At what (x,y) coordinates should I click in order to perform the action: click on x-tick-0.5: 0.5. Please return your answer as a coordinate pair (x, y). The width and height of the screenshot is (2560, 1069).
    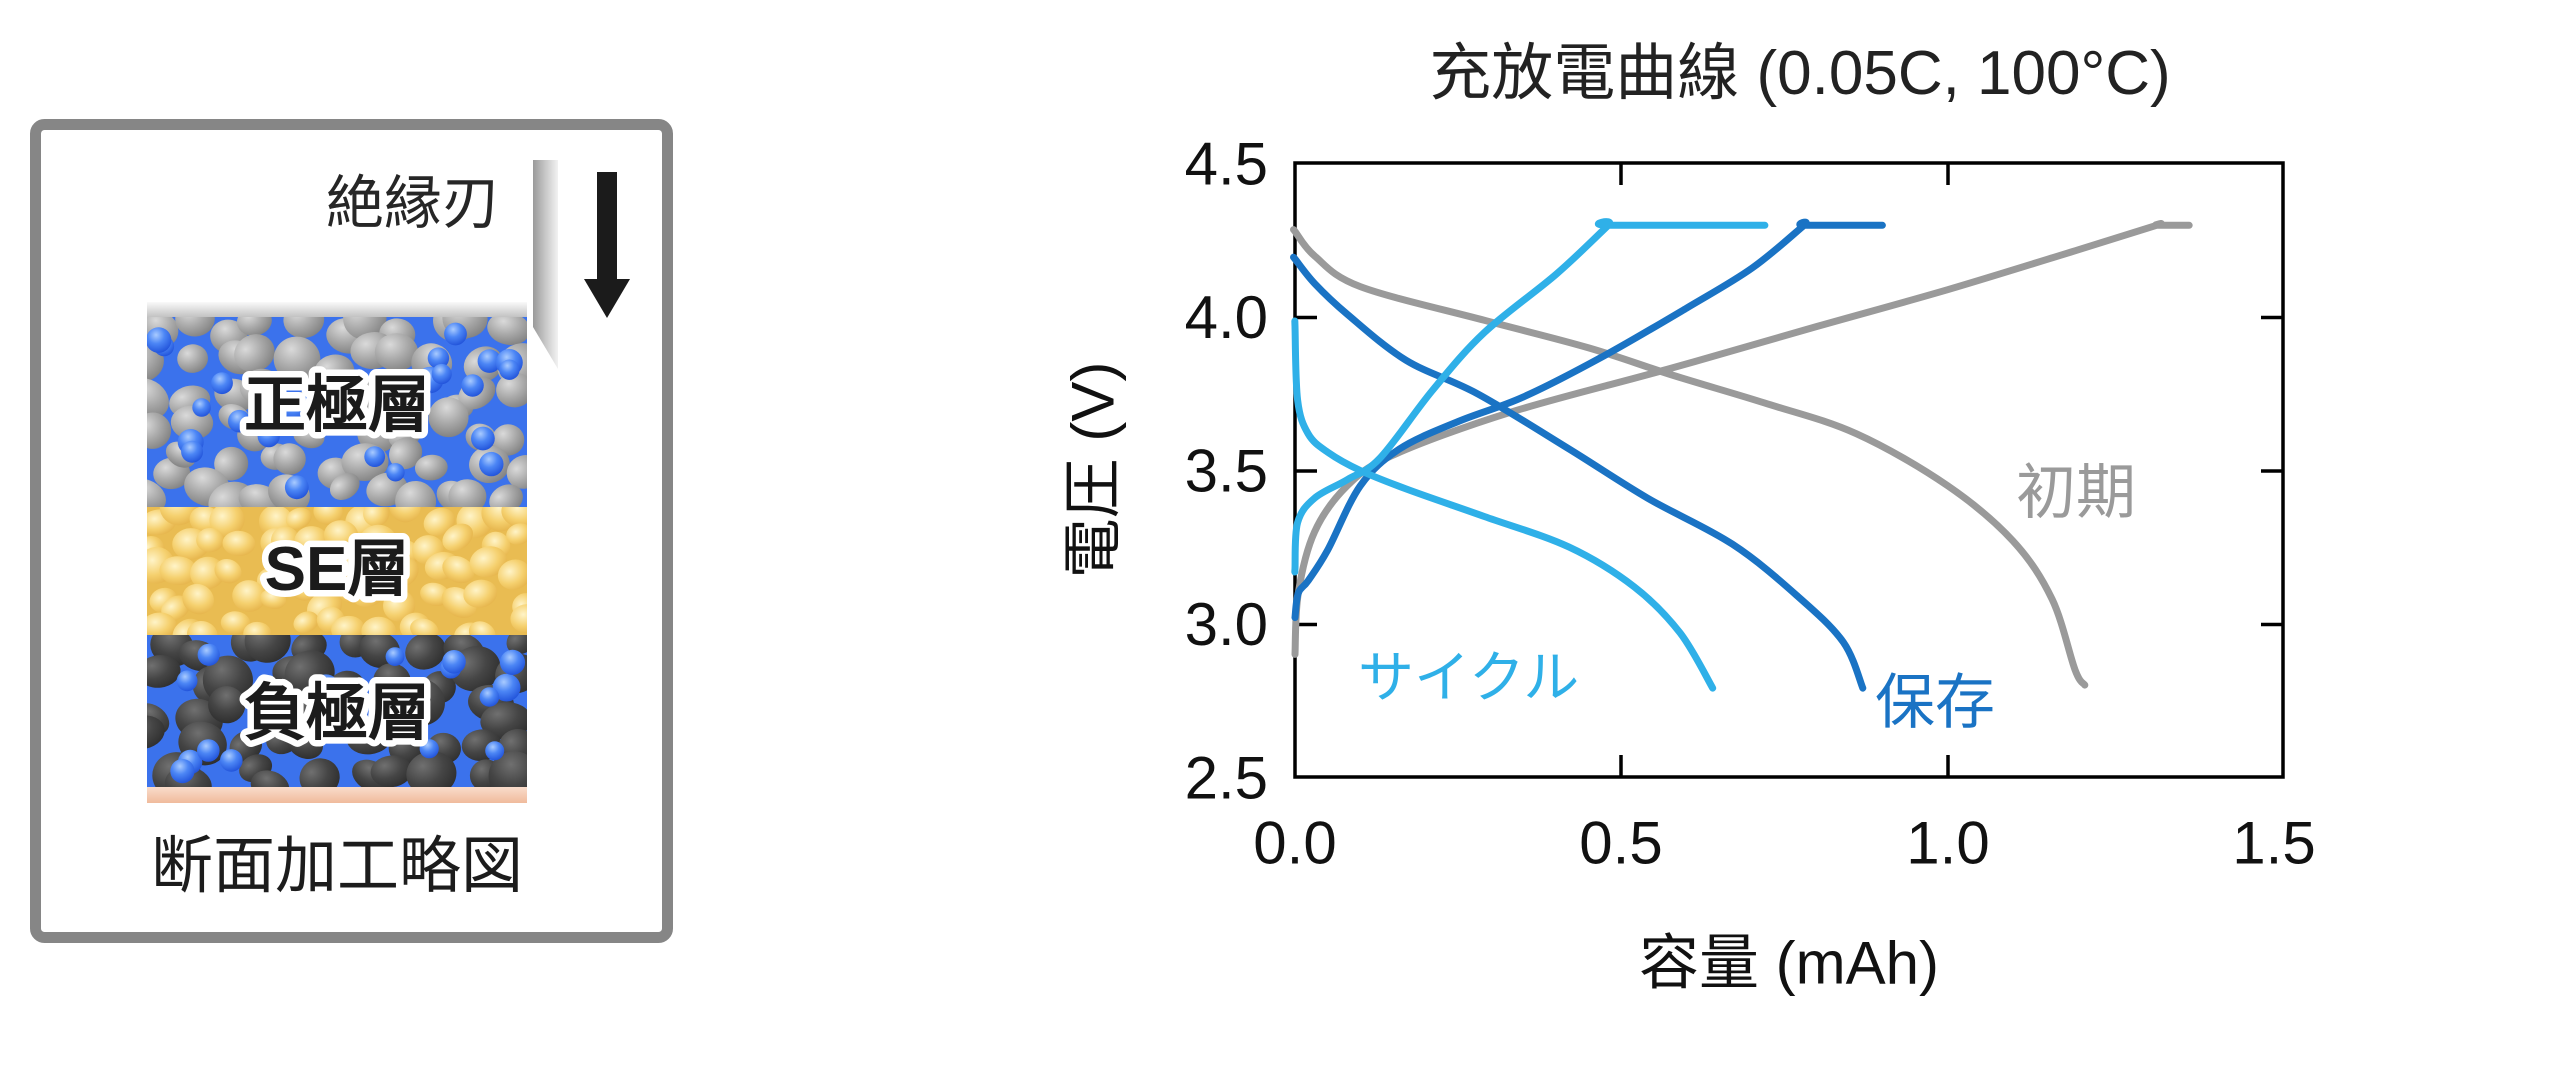
    Looking at the image, I should click on (1620, 843).